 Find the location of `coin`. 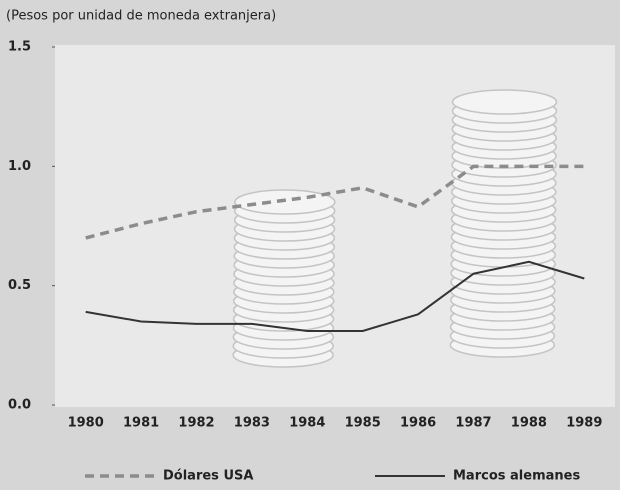

coin is located at coordinates (504, 102).